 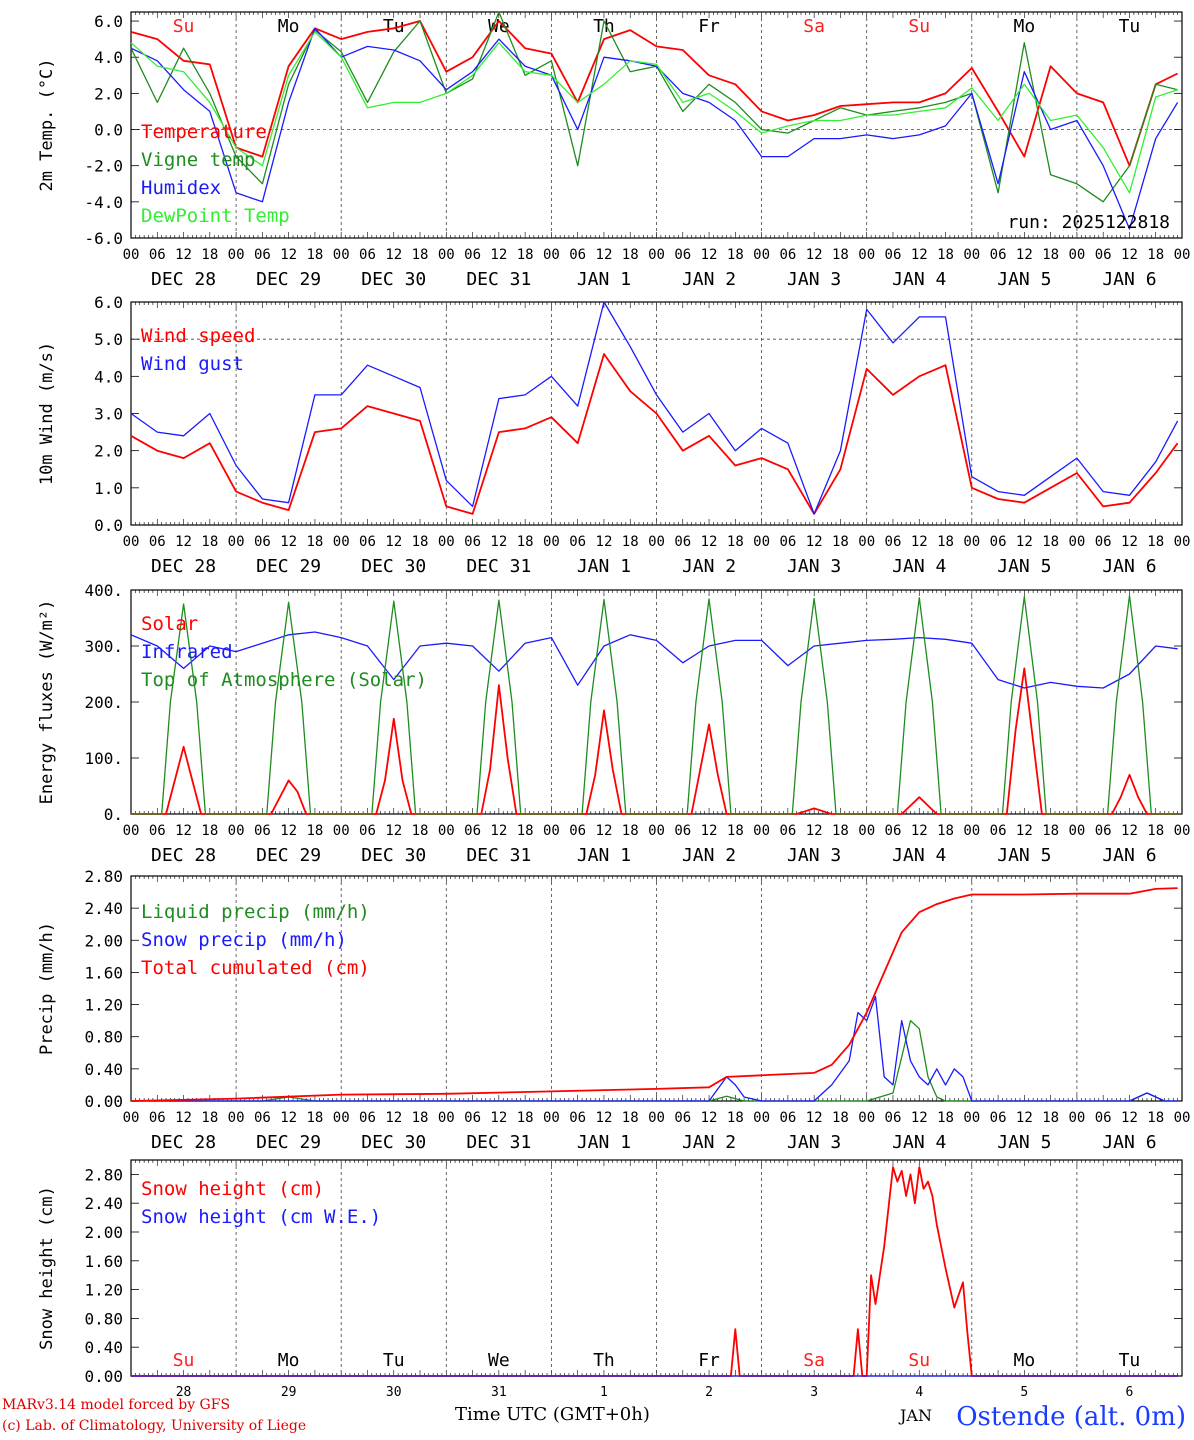 I want to click on date-label: DEC 29, so click(x=288, y=279).